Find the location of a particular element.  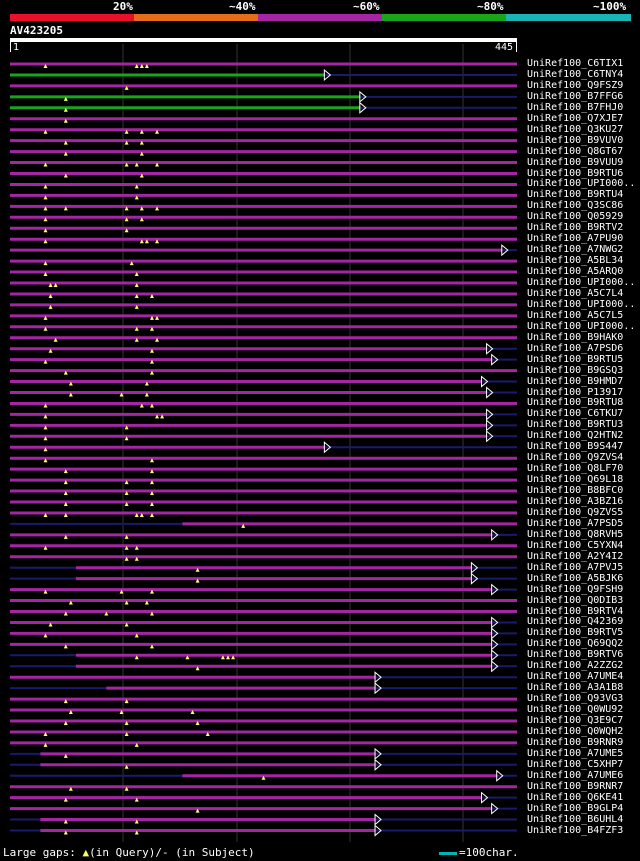

hit-label: UniRef100_B9GSQ3 is located at coordinates (575, 370).